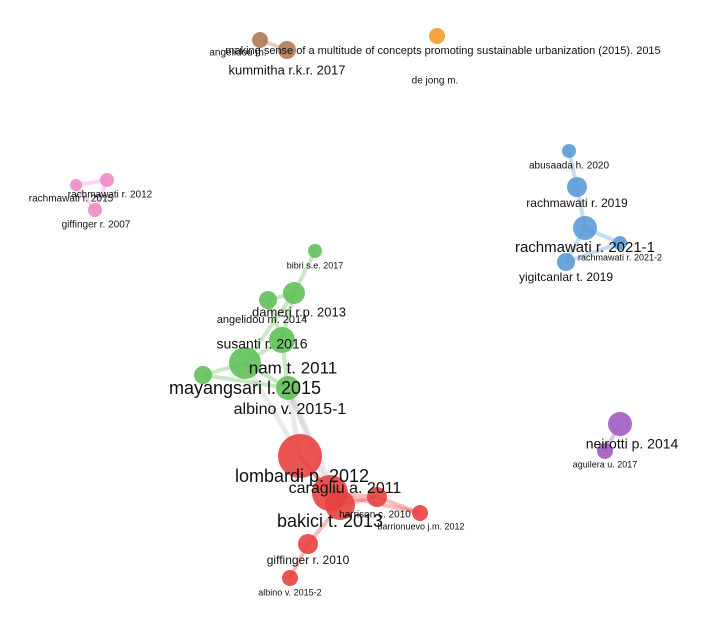 The height and width of the screenshot is (625, 706). I want to click on node-label: kummitha r.k.r. 2017, so click(286, 69).